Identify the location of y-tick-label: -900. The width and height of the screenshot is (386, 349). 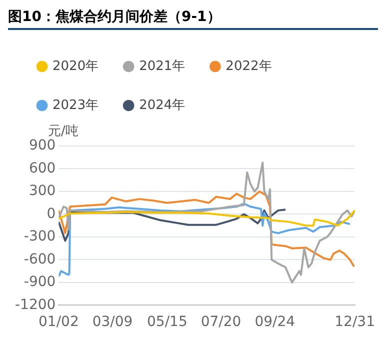
(40, 282).